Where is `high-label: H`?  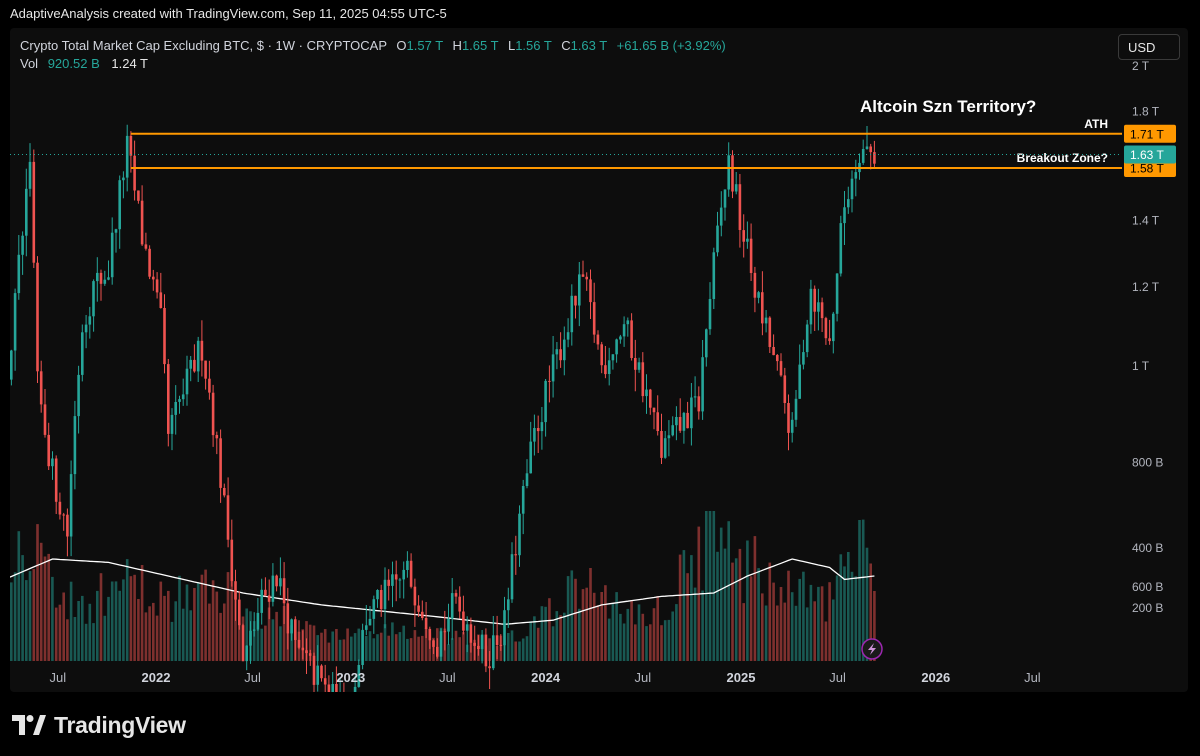
high-label: H is located at coordinates (457, 45).